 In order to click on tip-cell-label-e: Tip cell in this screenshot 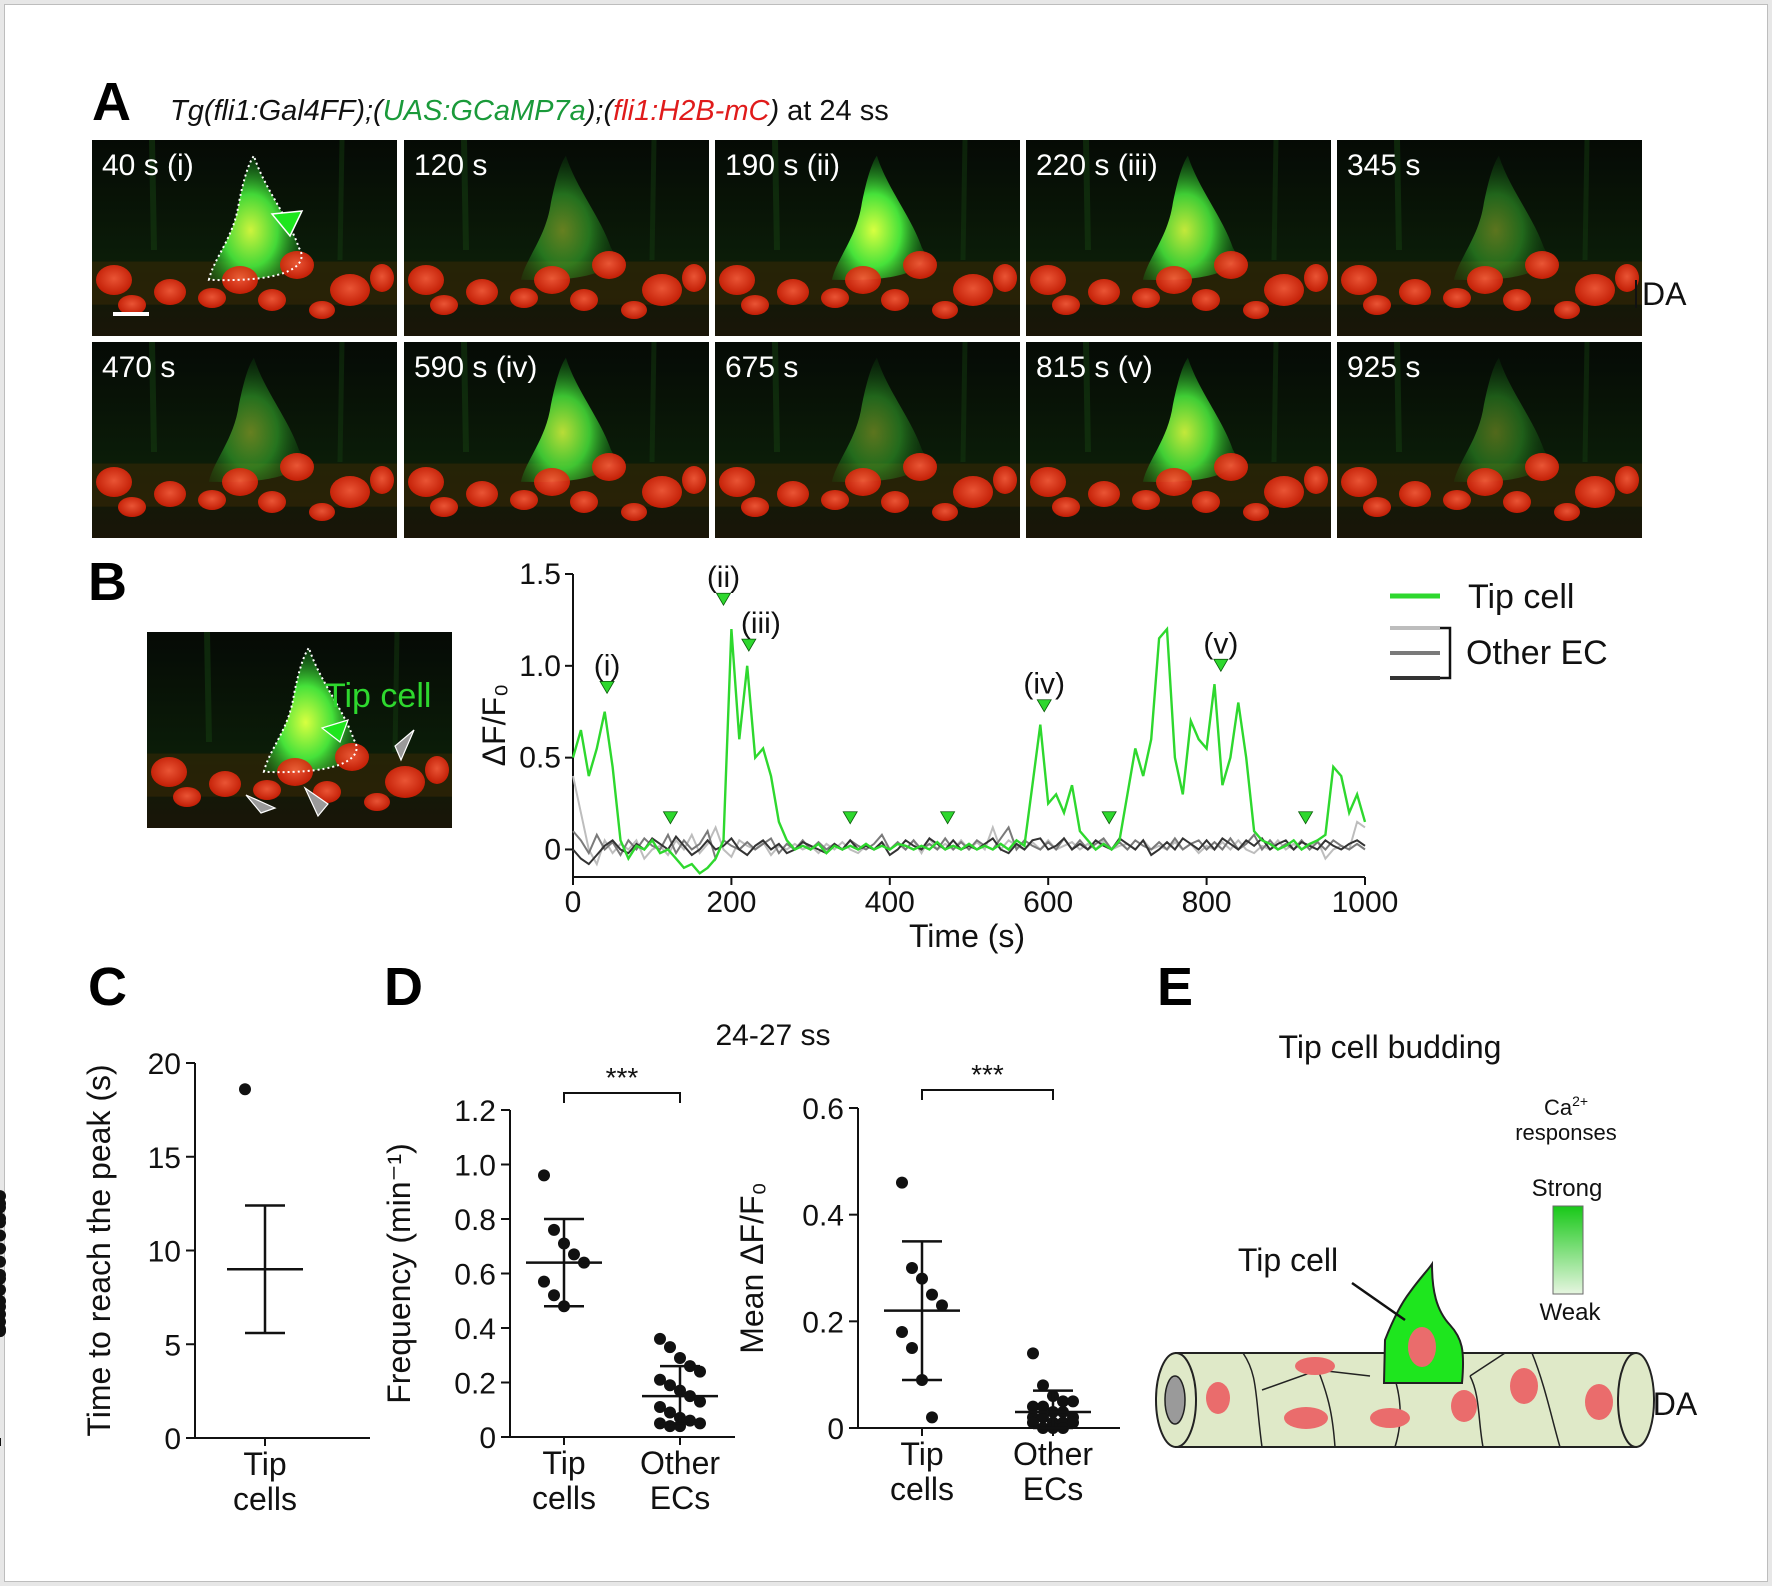, I will do `click(1288, 1260)`.